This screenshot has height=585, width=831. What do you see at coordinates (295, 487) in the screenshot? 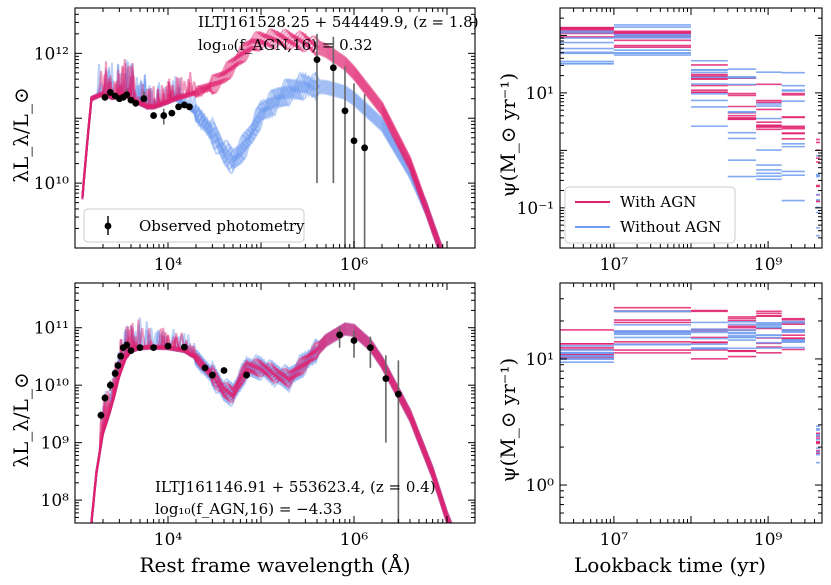
I see `bottom-source-name: ILTJ161146.91 + 553623.4, (z = 0.4)` at bounding box center [295, 487].